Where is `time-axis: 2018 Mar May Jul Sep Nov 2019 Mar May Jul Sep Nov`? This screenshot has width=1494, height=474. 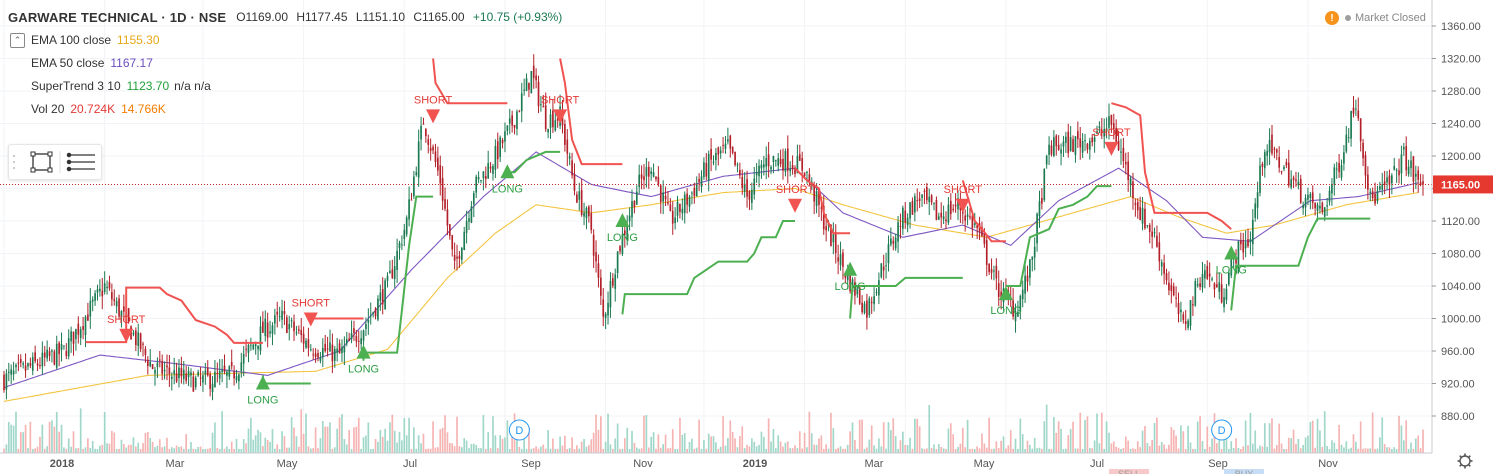 time-axis: 2018 Mar May Jul Sep Nov 2019 Mar May Jul Sep Nov is located at coordinates (694, 464).